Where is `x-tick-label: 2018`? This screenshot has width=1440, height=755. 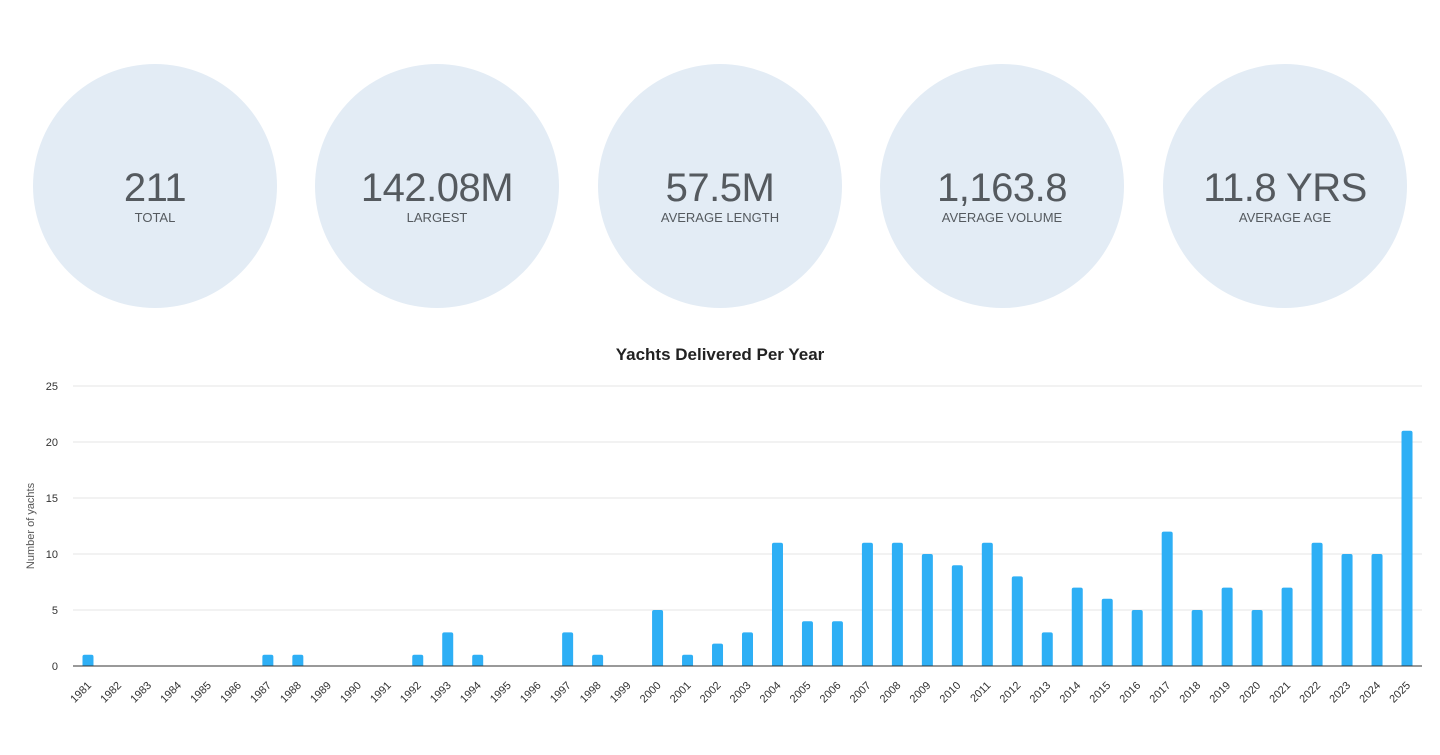
x-tick-label: 2018 is located at coordinates (1190, 693).